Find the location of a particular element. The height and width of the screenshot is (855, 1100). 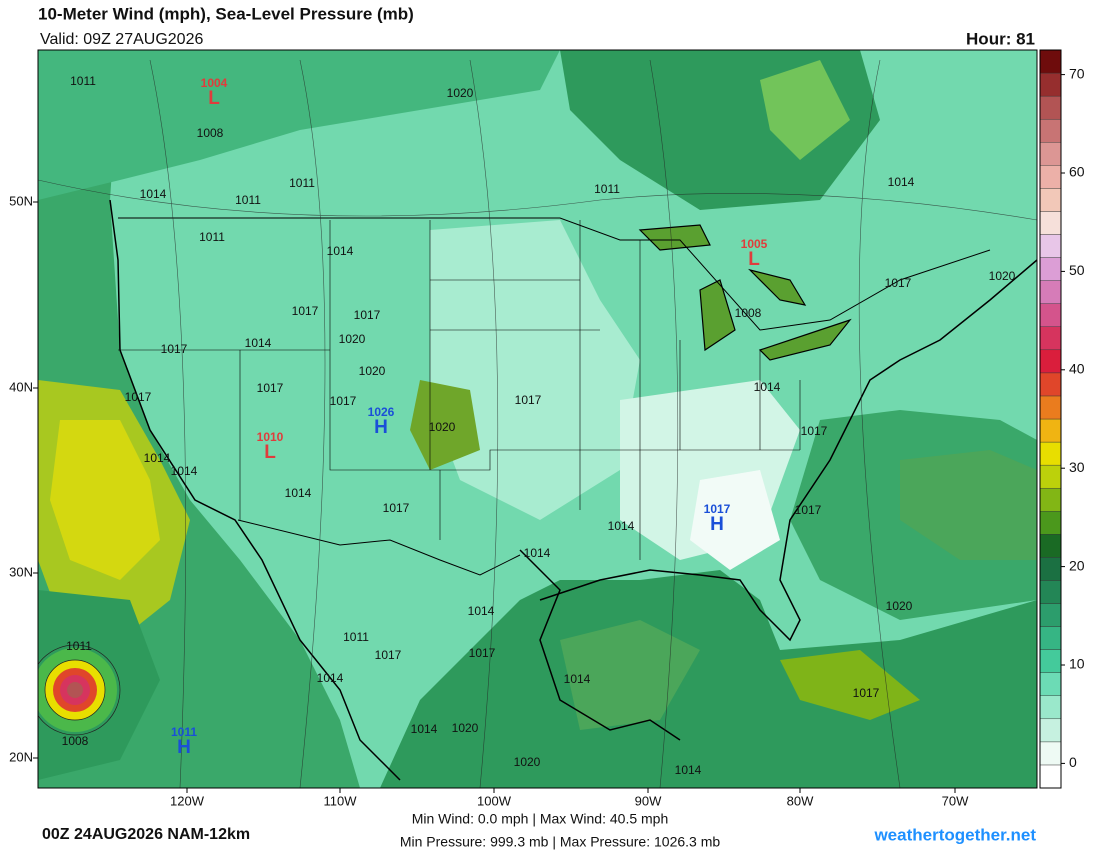

low-pressure-value: 1005 is located at coordinates (754, 244).